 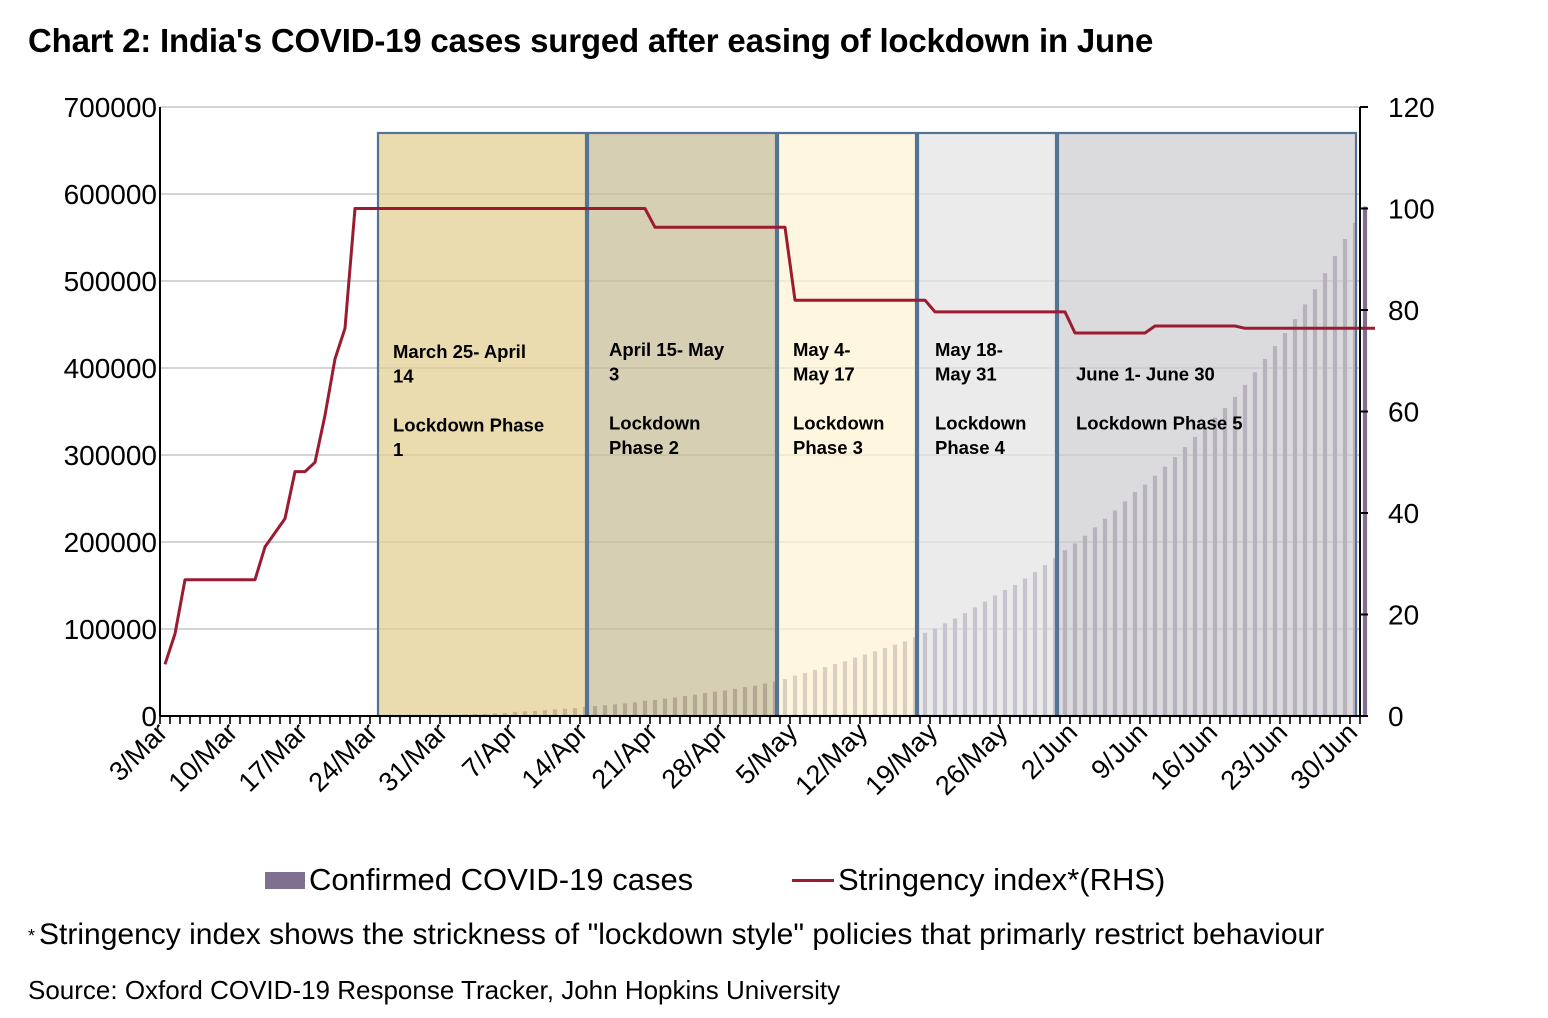 What do you see at coordinates (203, 757) in the screenshot?
I see `x-tick-label: 10/Mar` at bounding box center [203, 757].